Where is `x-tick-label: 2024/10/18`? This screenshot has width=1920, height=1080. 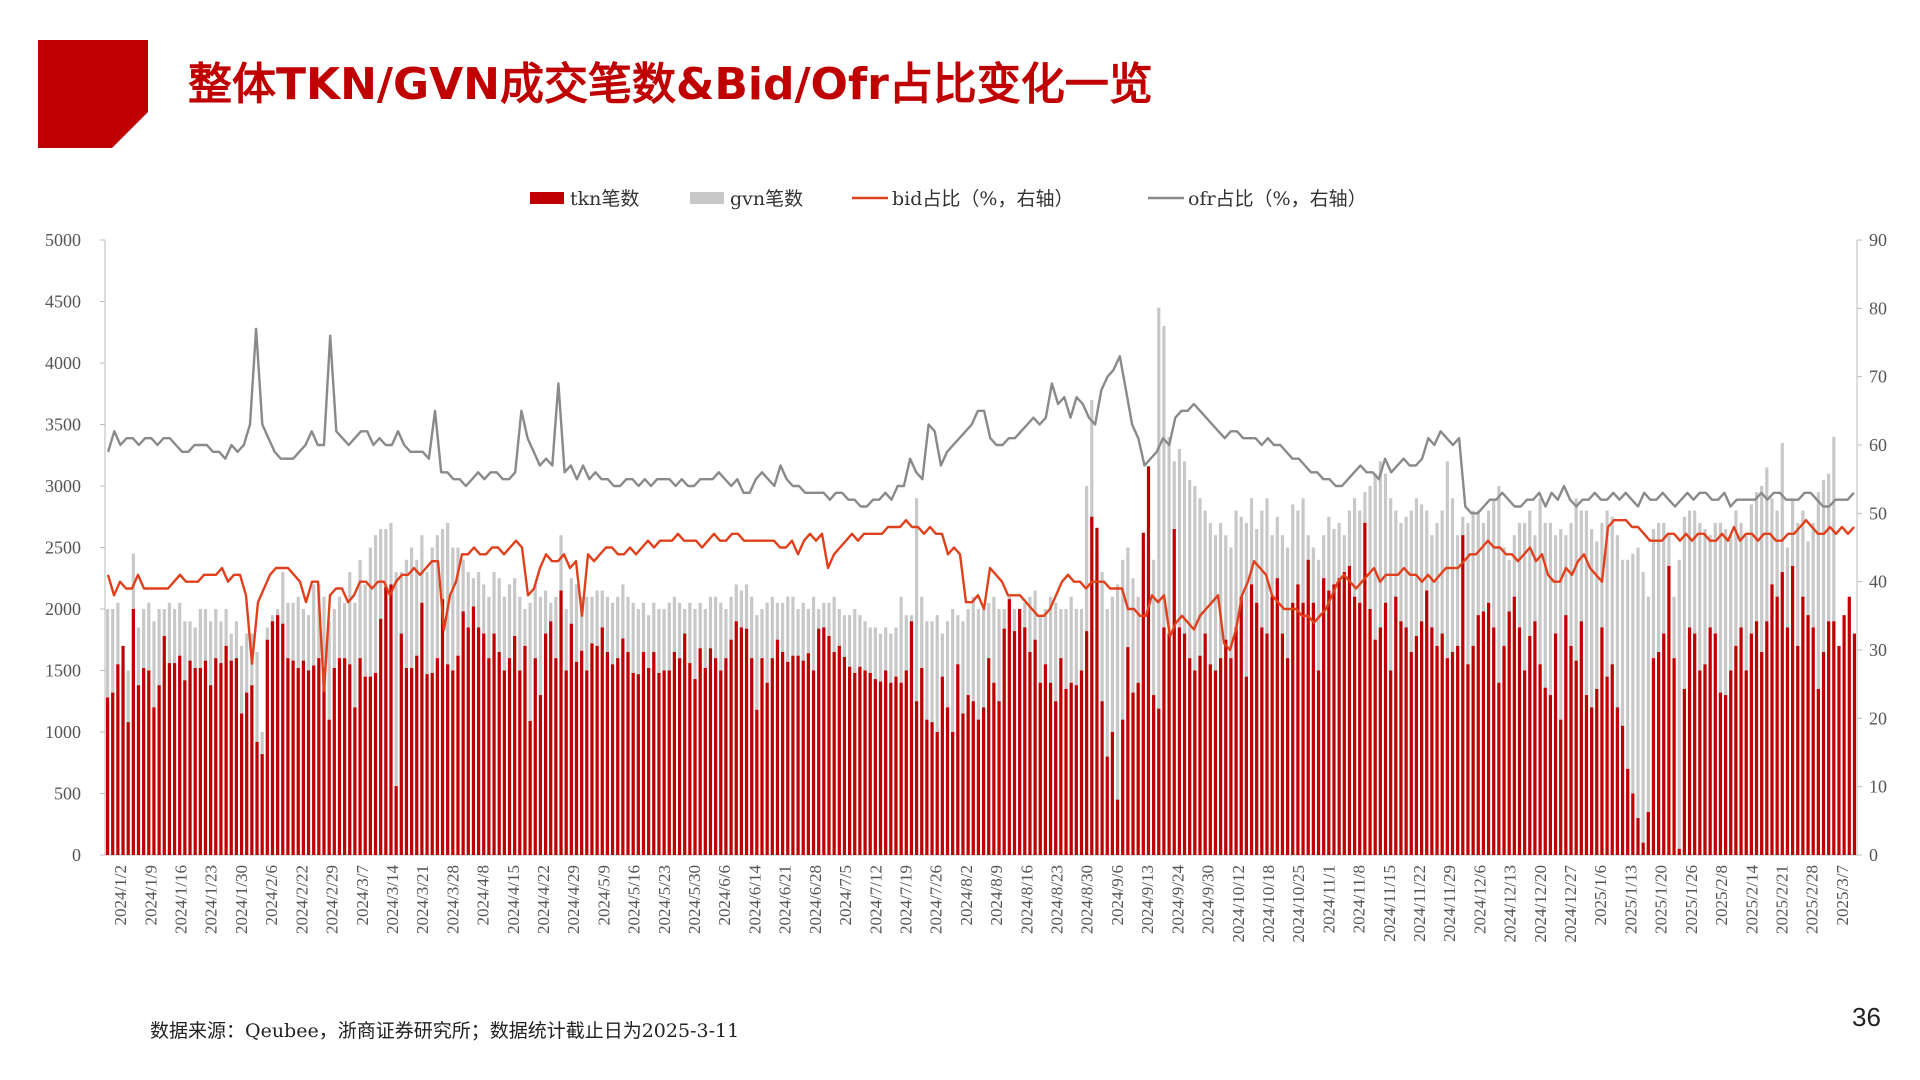 x-tick-label: 2024/10/18 is located at coordinates (1268, 903).